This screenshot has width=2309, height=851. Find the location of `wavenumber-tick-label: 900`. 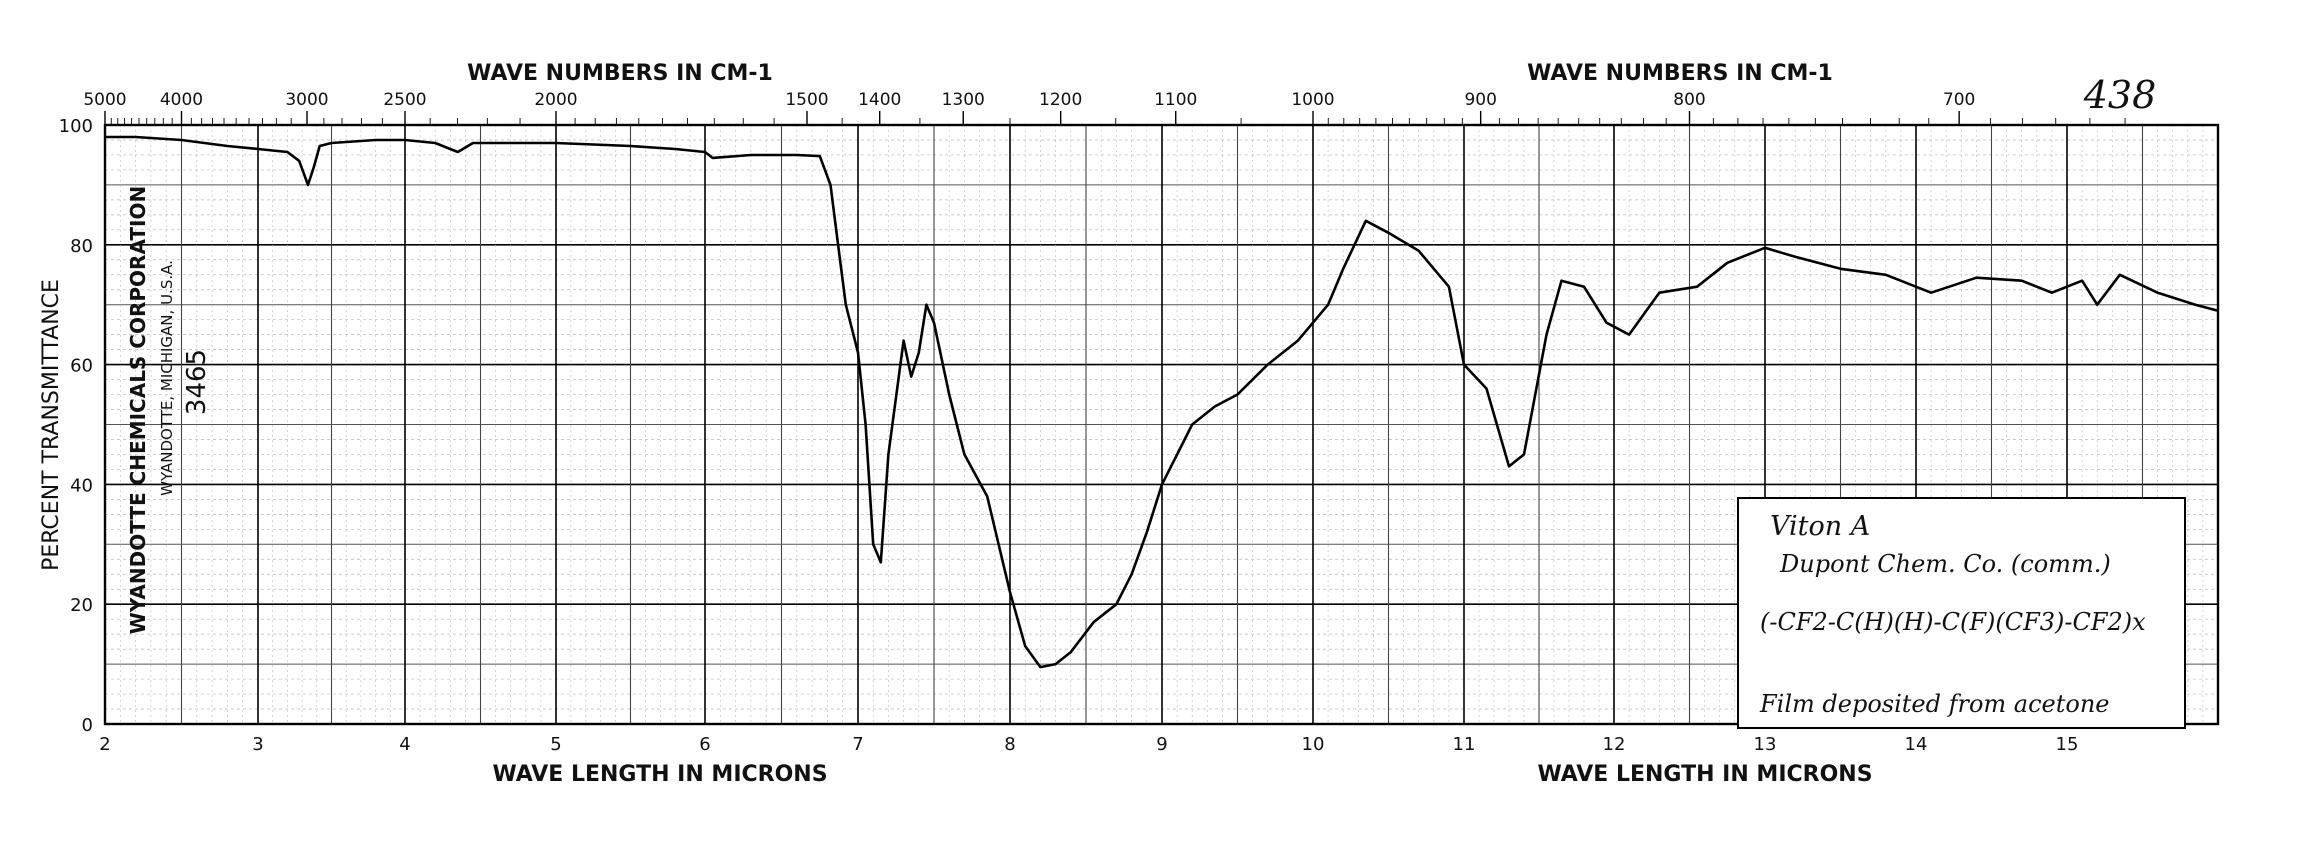

wavenumber-tick-label: 900 is located at coordinates (1480, 100).